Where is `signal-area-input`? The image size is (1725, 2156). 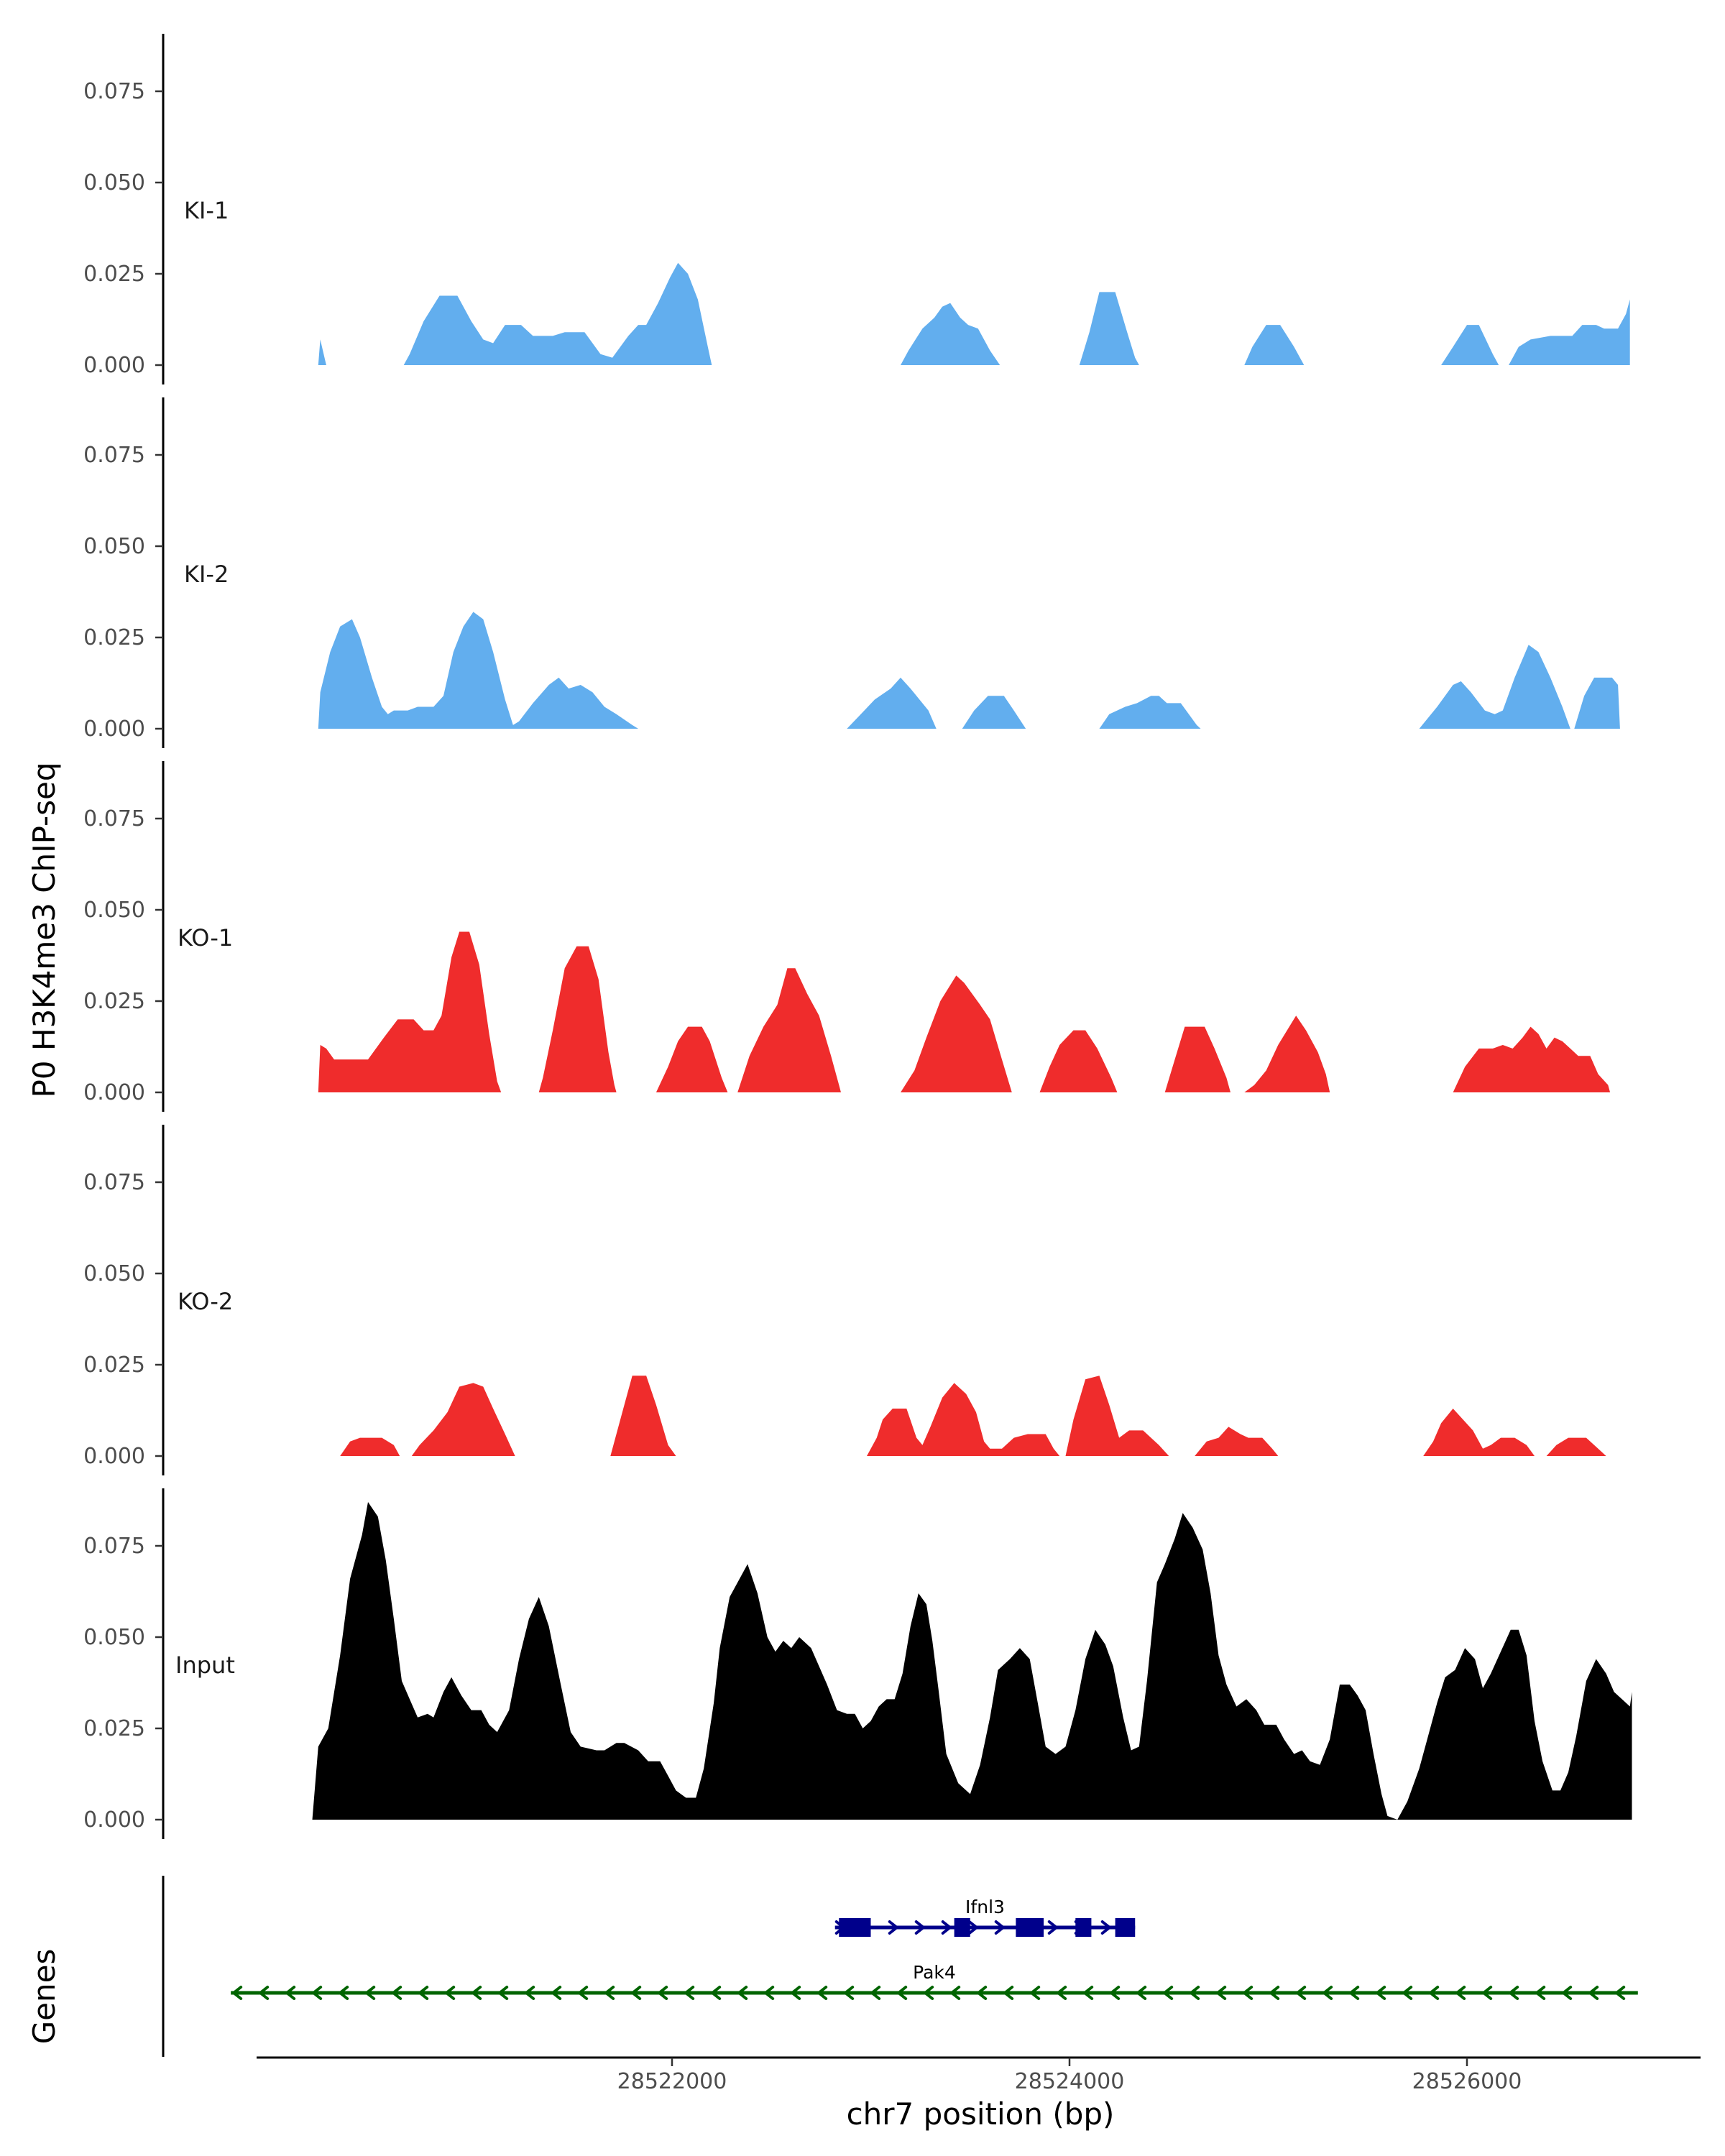 signal-area-input is located at coordinates (972, 1661).